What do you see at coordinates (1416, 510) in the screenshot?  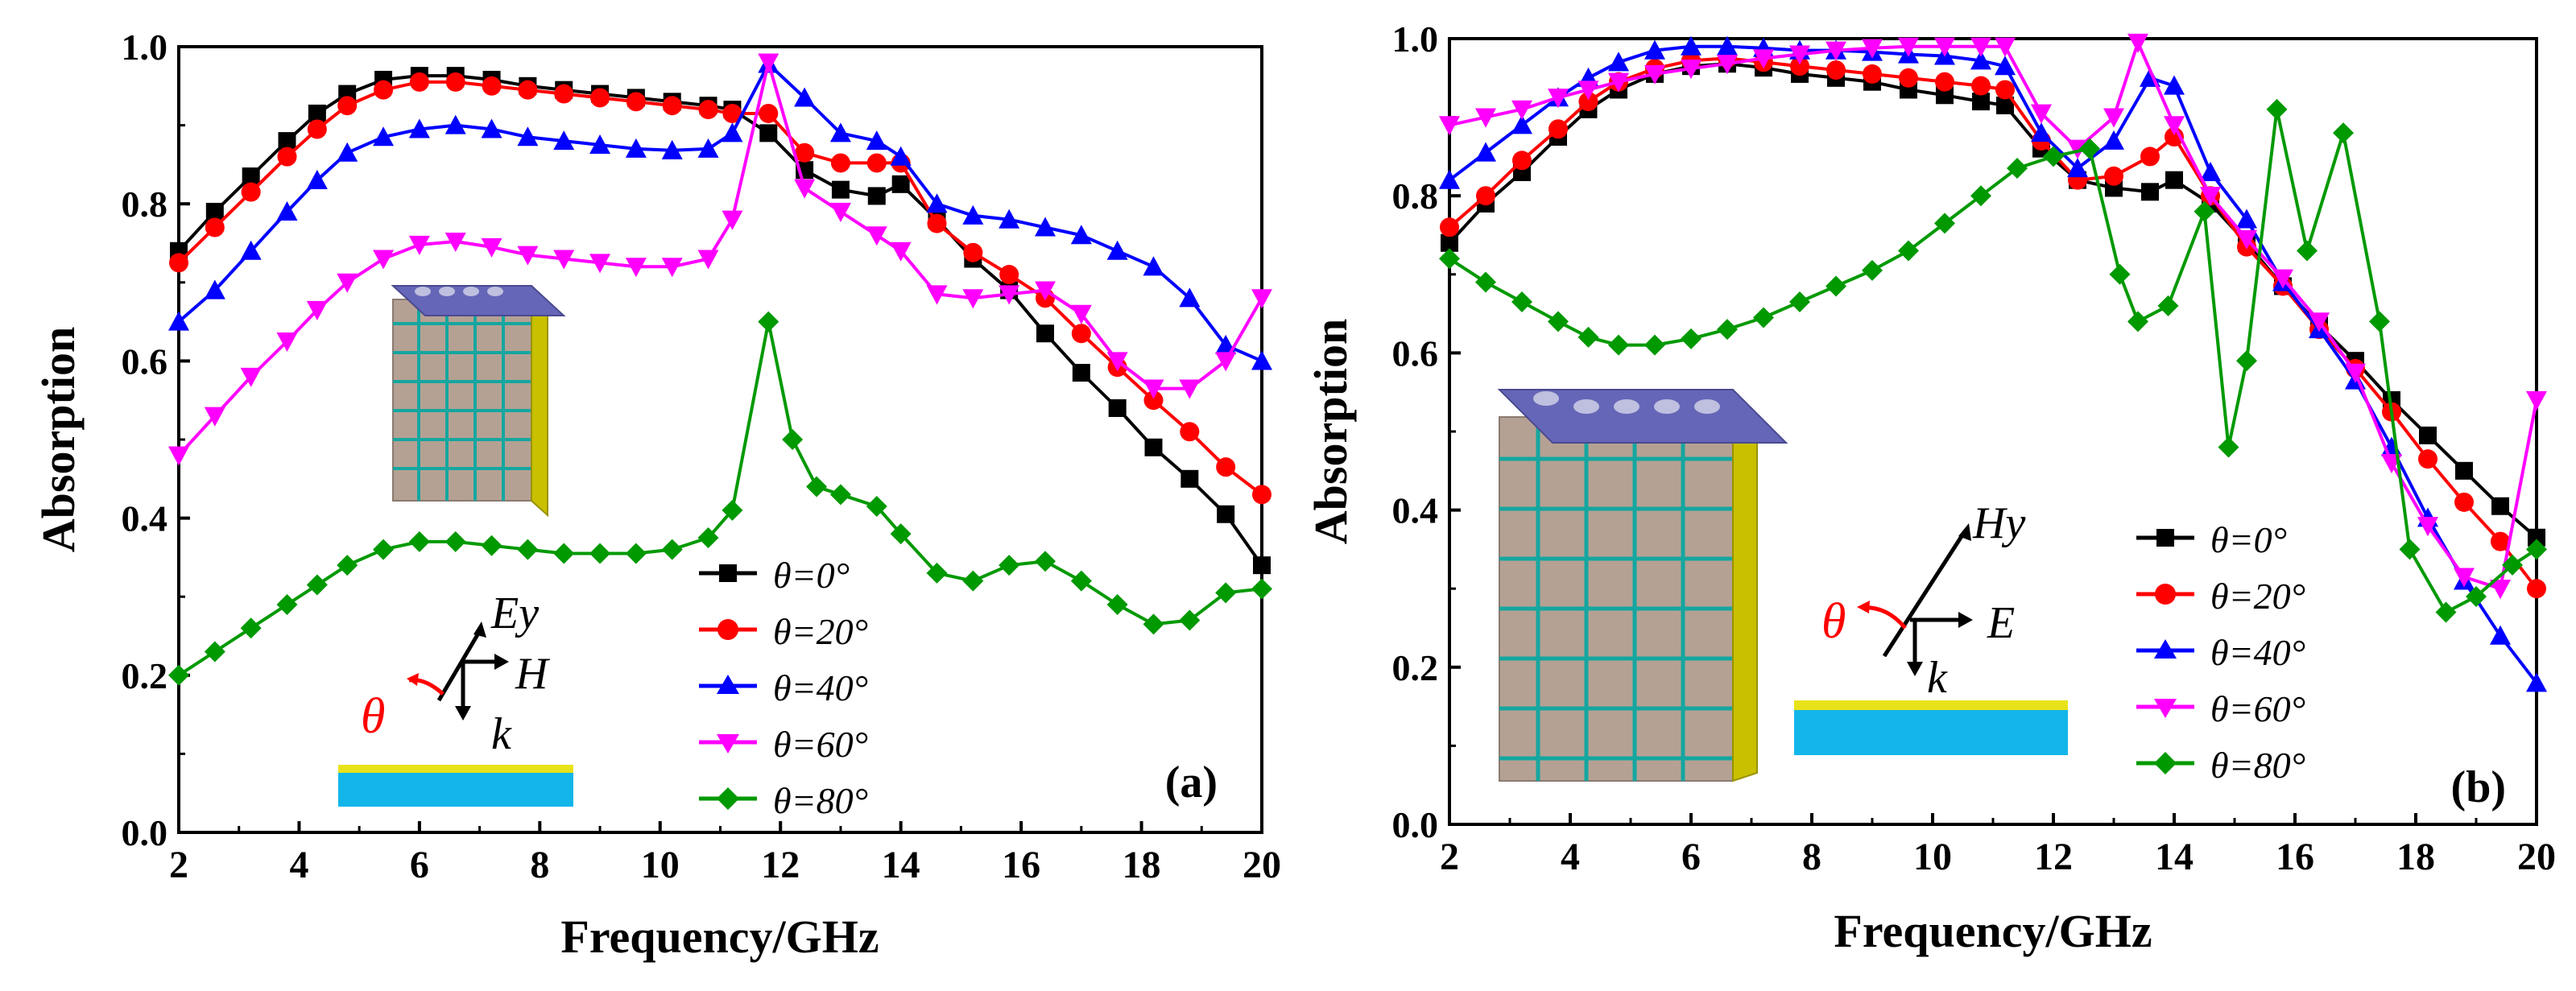 I see `y-tick-label: 0.4` at bounding box center [1416, 510].